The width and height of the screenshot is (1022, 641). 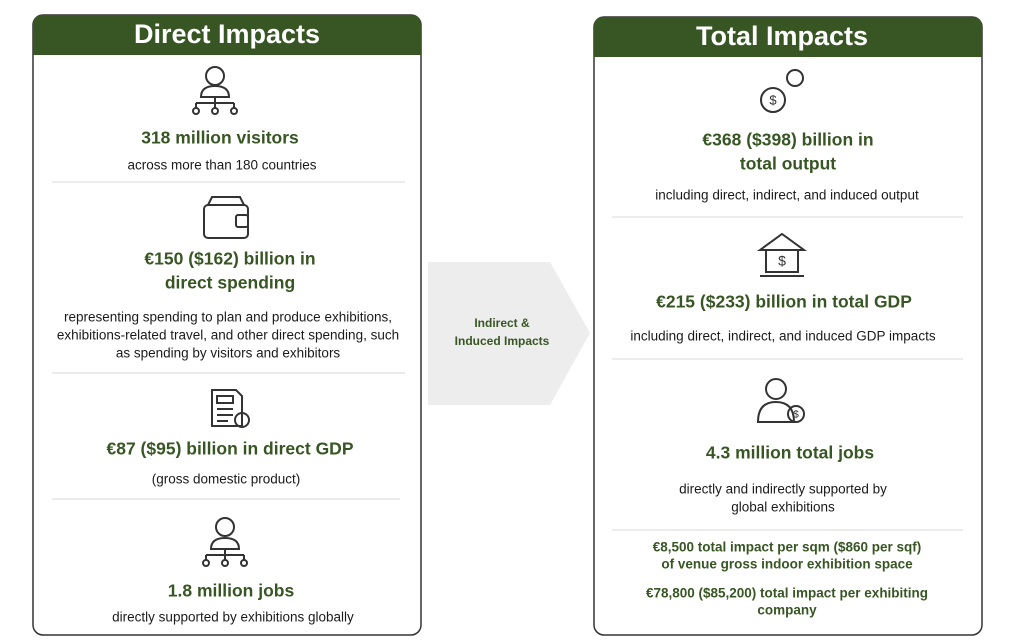 I want to click on item-text: global exhibitions, so click(x=783, y=507).